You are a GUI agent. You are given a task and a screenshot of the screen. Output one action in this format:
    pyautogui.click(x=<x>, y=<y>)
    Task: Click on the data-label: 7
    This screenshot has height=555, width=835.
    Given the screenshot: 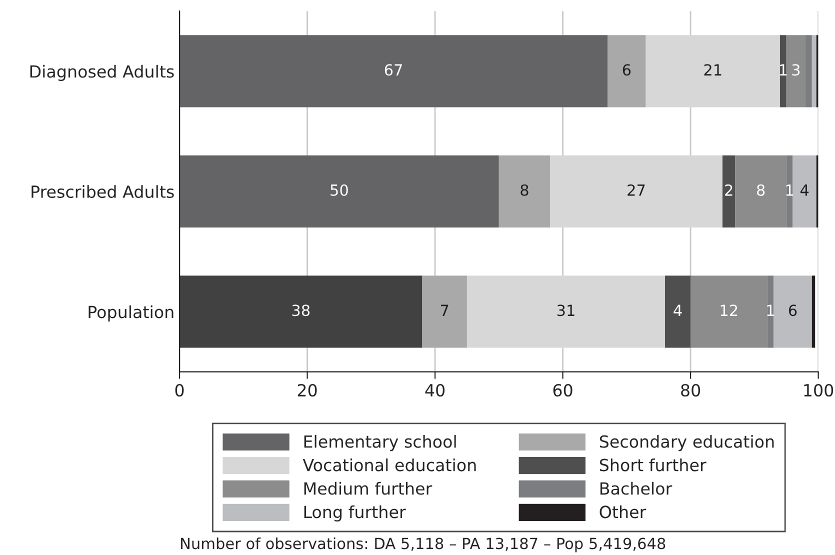 What is the action you would take?
    pyautogui.click(x=444, y=310)
    